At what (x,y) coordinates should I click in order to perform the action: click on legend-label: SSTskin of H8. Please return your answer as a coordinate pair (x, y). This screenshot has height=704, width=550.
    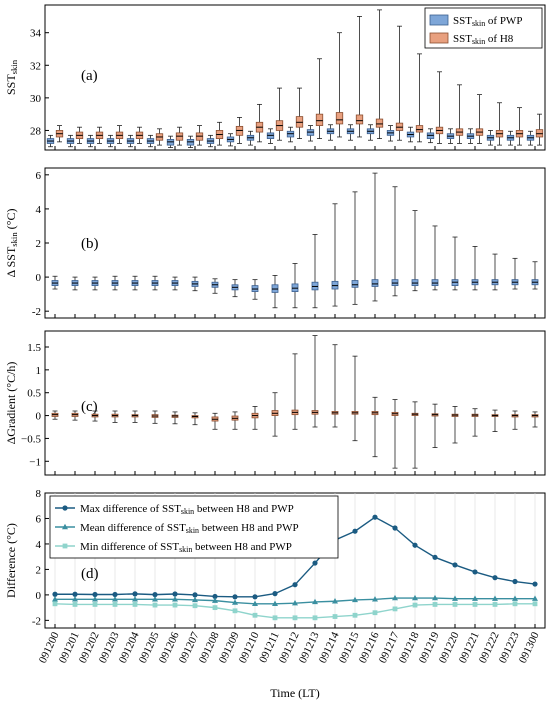
    Looking at the image, I should click on (483, 39).